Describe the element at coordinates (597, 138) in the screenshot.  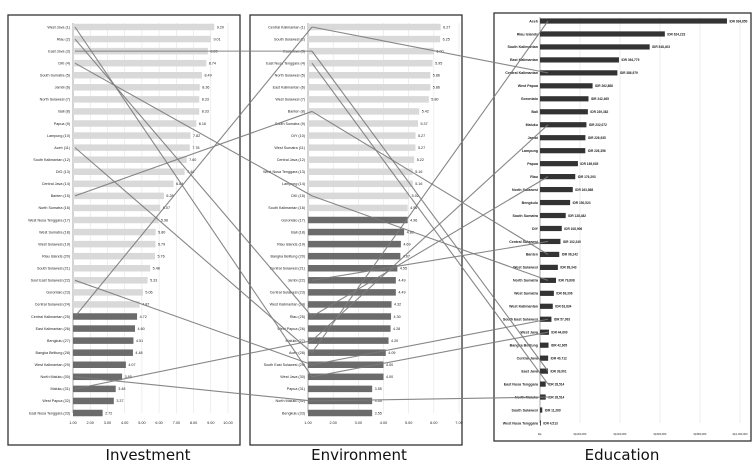
I see `value-label: IDR 226,935` at that location.